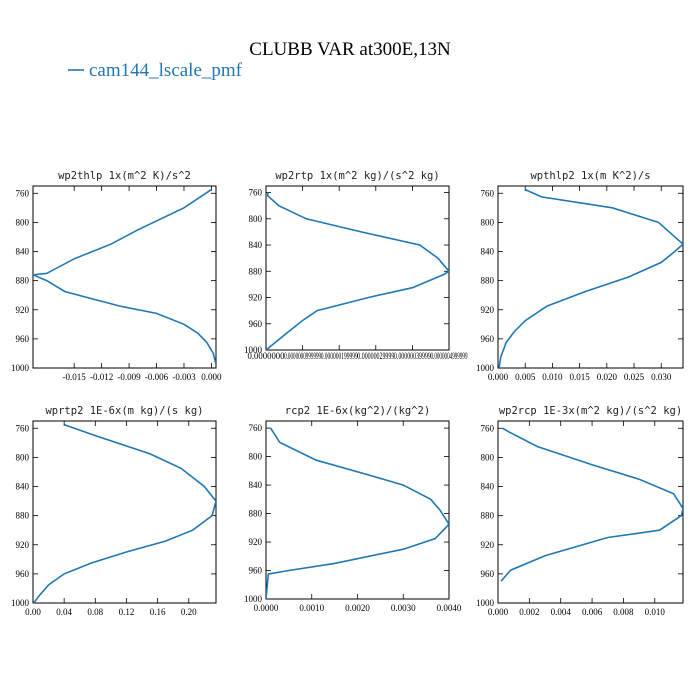  Describe the element at coordinates (157, 377) in the screenshot. I see `x-tick-label: -0.006` at that location.